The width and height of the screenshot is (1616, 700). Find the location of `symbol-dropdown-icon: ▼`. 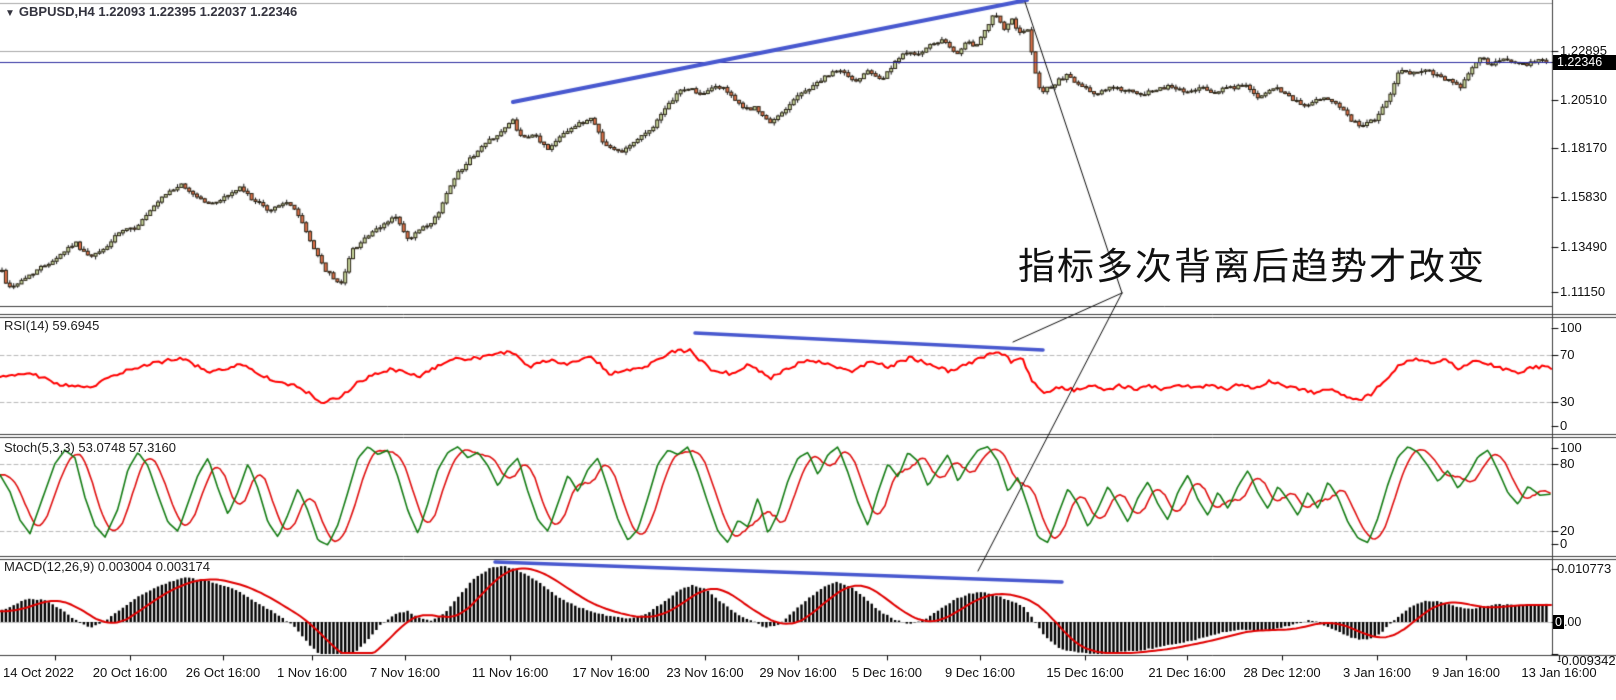

symbol-dropdown-icon: ▼ is located at coordinates (10, 13).